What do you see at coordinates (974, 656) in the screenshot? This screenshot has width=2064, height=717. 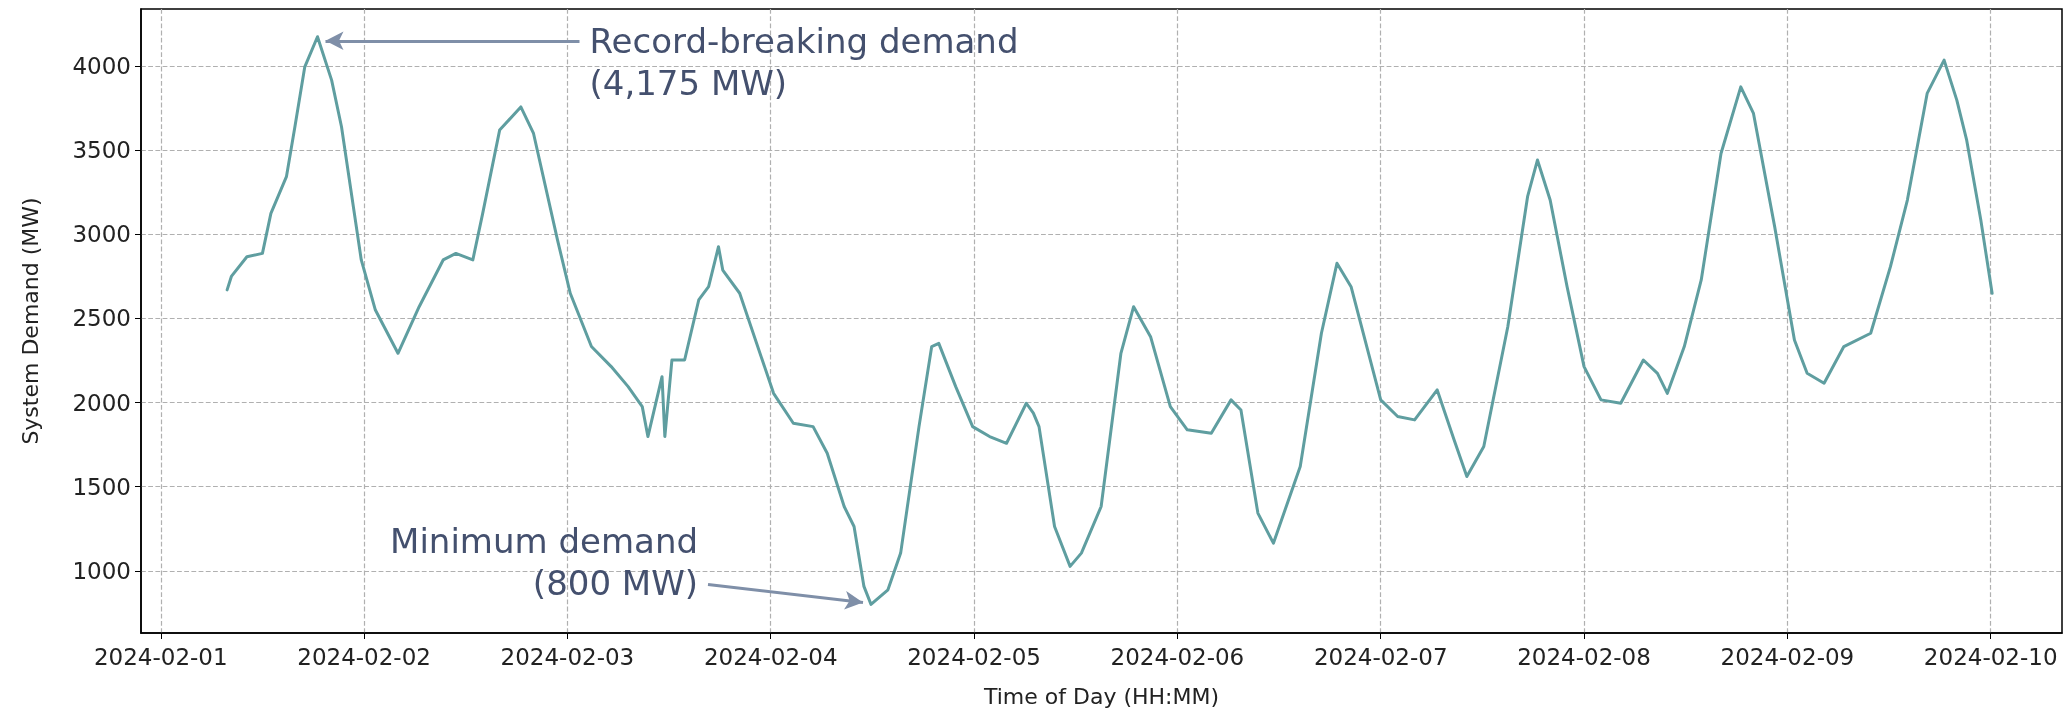 I see `x-tick-label: 2024-02-05` at bounding box center [974, 656].